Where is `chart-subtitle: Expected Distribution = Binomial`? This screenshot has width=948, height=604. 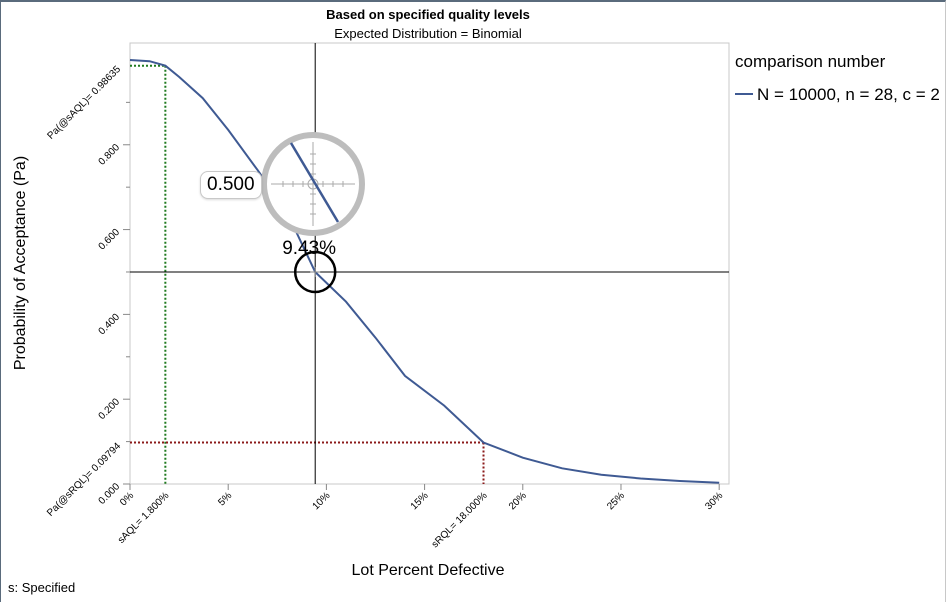
chart-subtitle: Expected Distribution = Binomial is located at coordinates (428, 33).